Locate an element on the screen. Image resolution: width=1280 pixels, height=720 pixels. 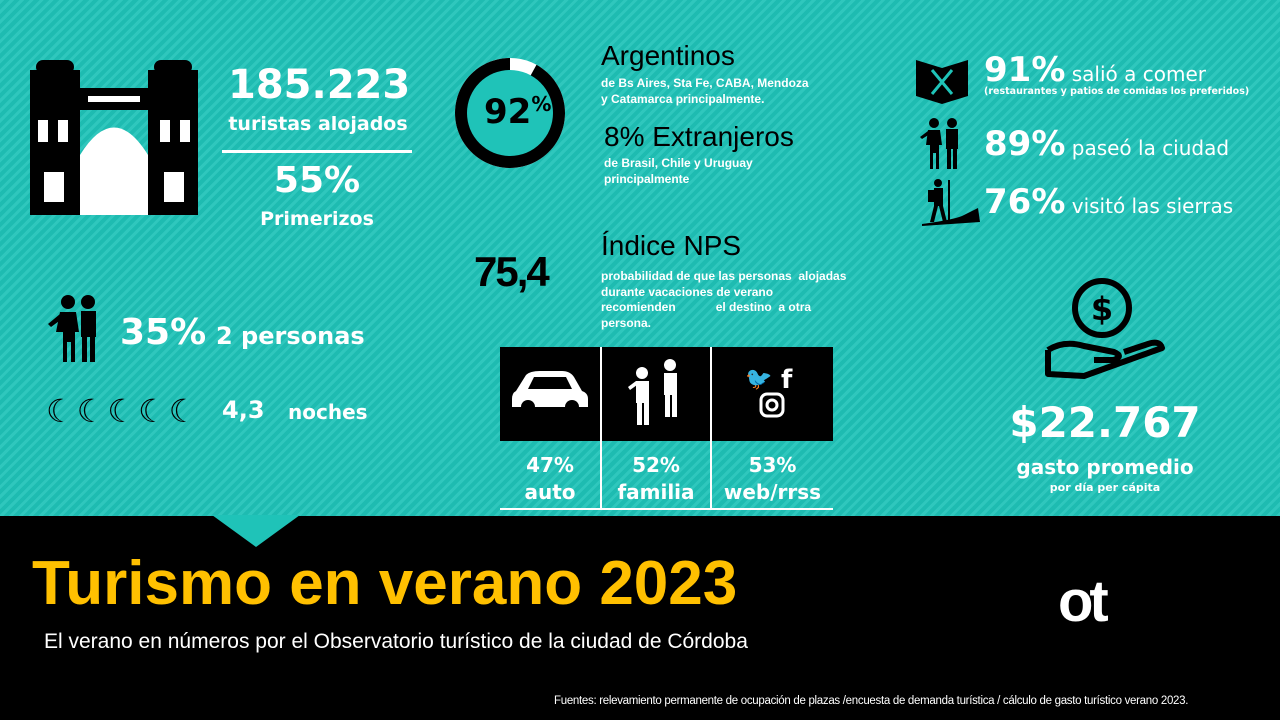
nps-title: Índice NPS is located at coordinates (671, 245).